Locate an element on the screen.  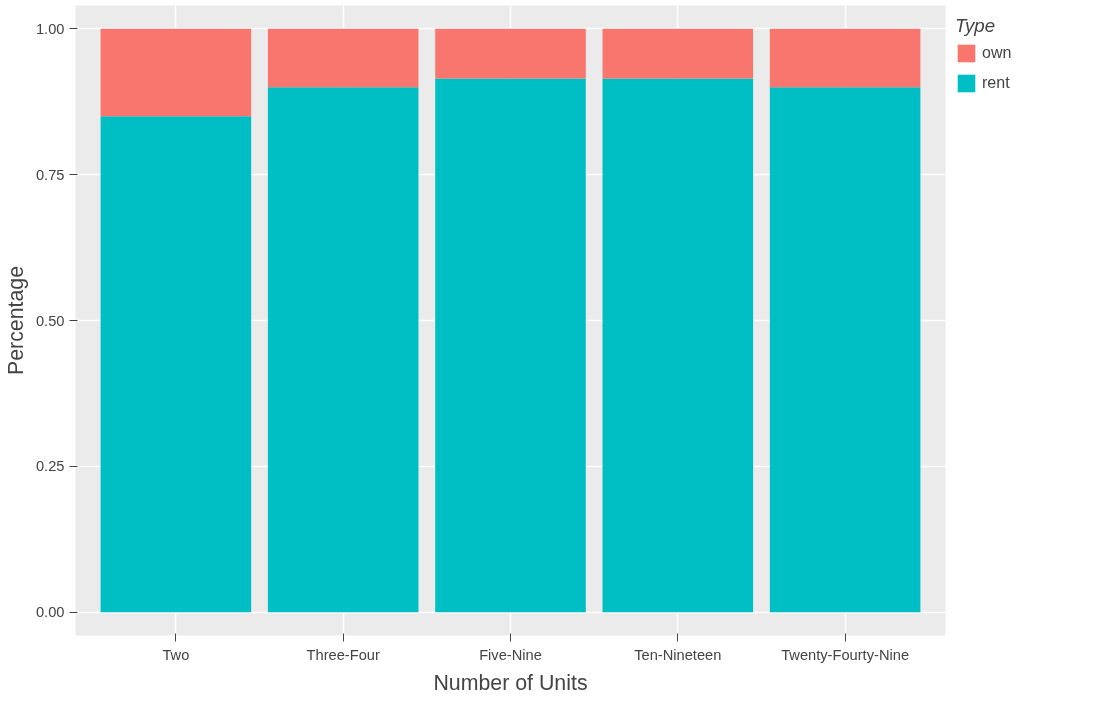
y-tick-label: 1.00 is located at coordinates (50, 28).